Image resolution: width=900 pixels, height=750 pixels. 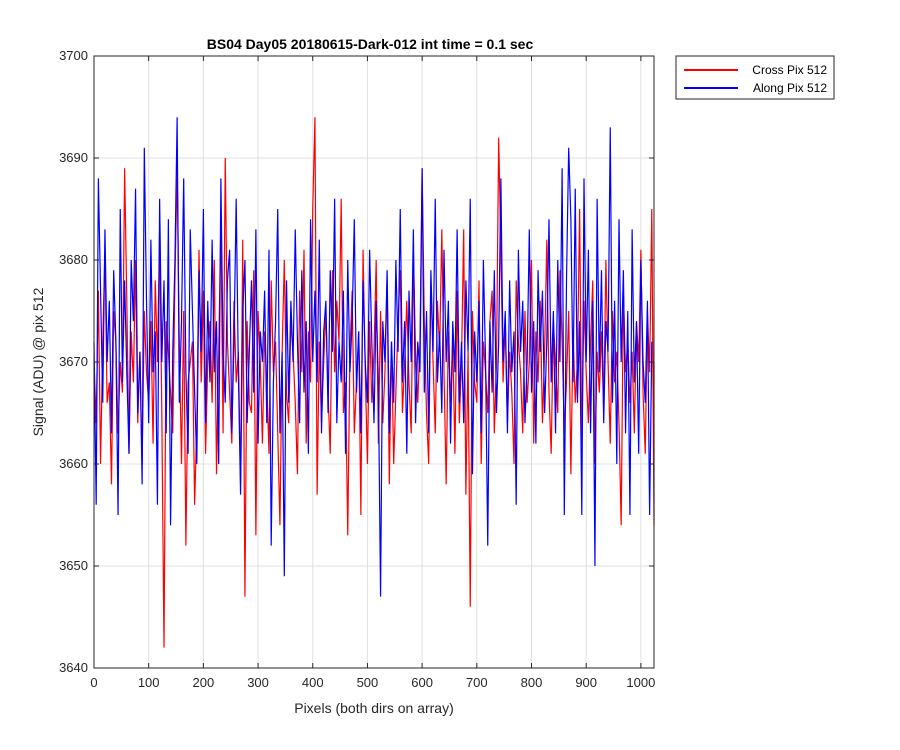 I want to click on x-tick-label: 400, so click(x=313, y=682).